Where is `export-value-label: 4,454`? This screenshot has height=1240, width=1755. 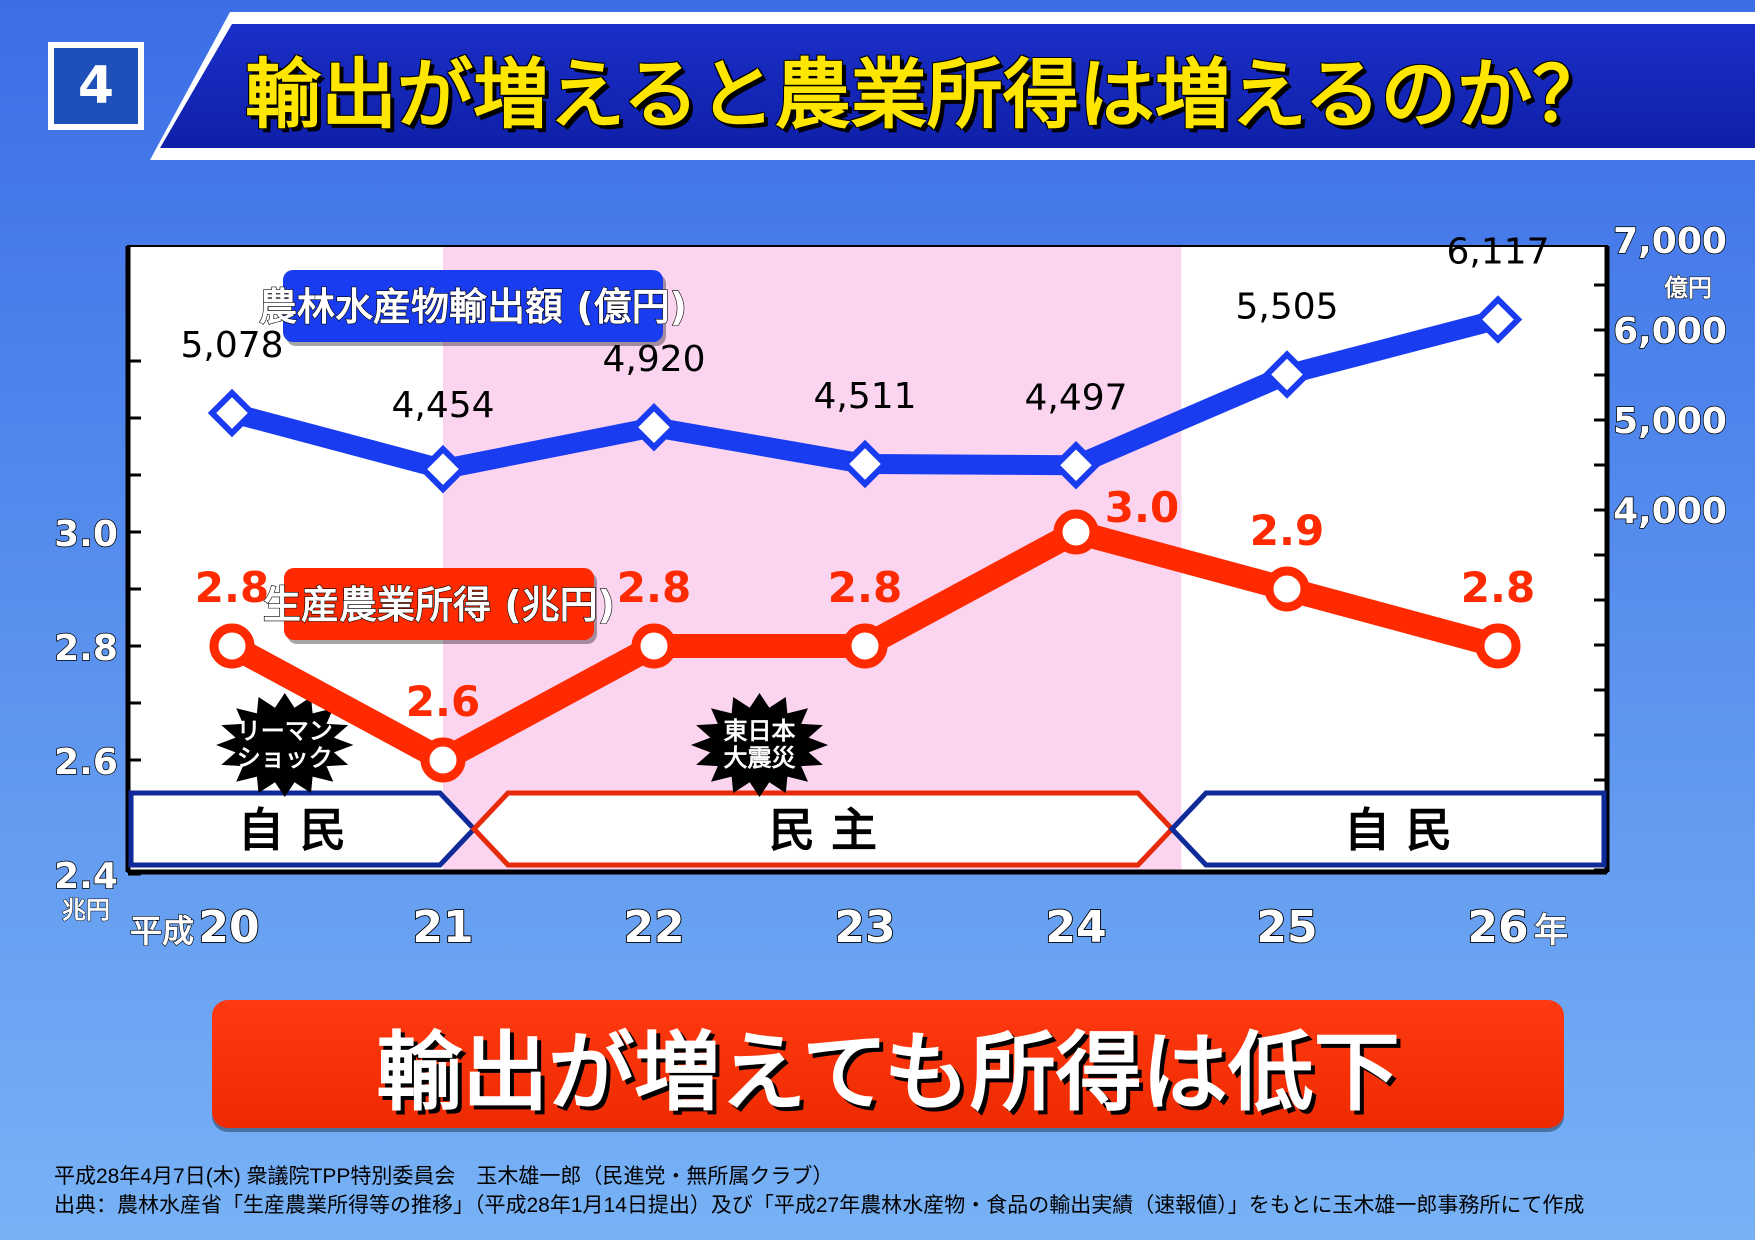
export-value-label: 4,454 is located at coordinates (442, 405).